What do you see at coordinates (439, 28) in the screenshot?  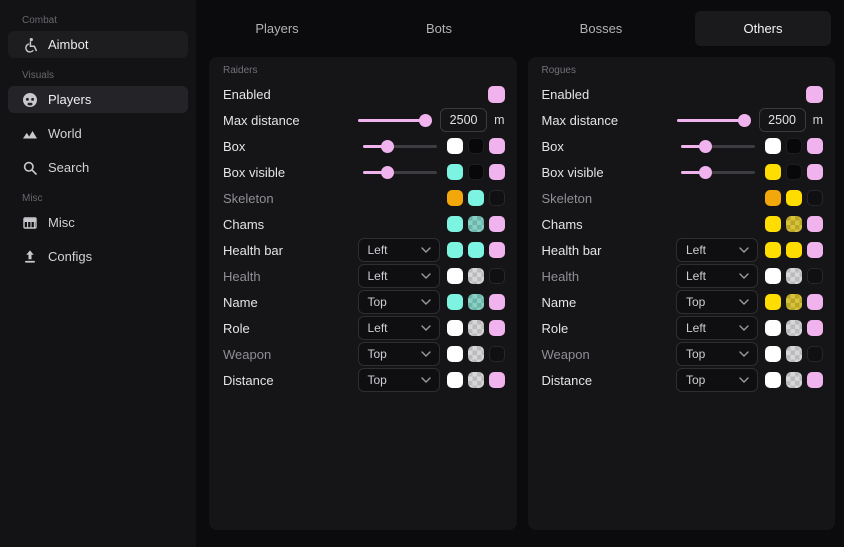 I see `tab-bots: Bots` at bounding box center [439, 28].